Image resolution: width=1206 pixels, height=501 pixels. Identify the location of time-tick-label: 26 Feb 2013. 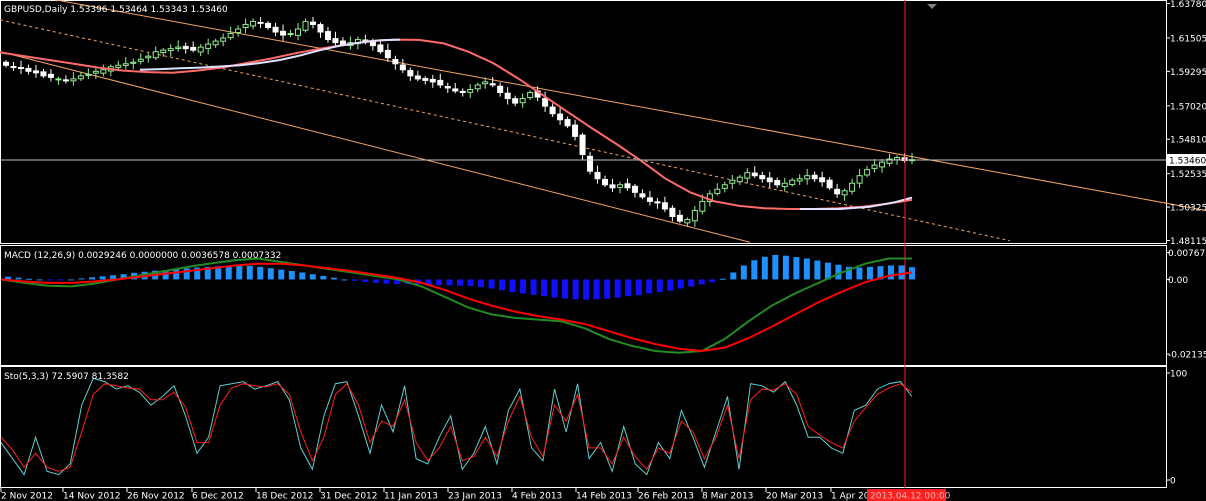
(666, 496).